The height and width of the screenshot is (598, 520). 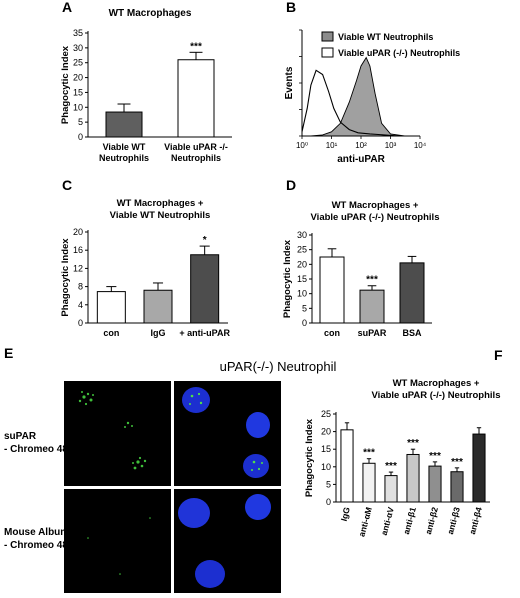 What do you see at coordinates (475, 521) in the screenshot?
I see `x-tick-label: anti-β4` at bounding box center [475, 521].